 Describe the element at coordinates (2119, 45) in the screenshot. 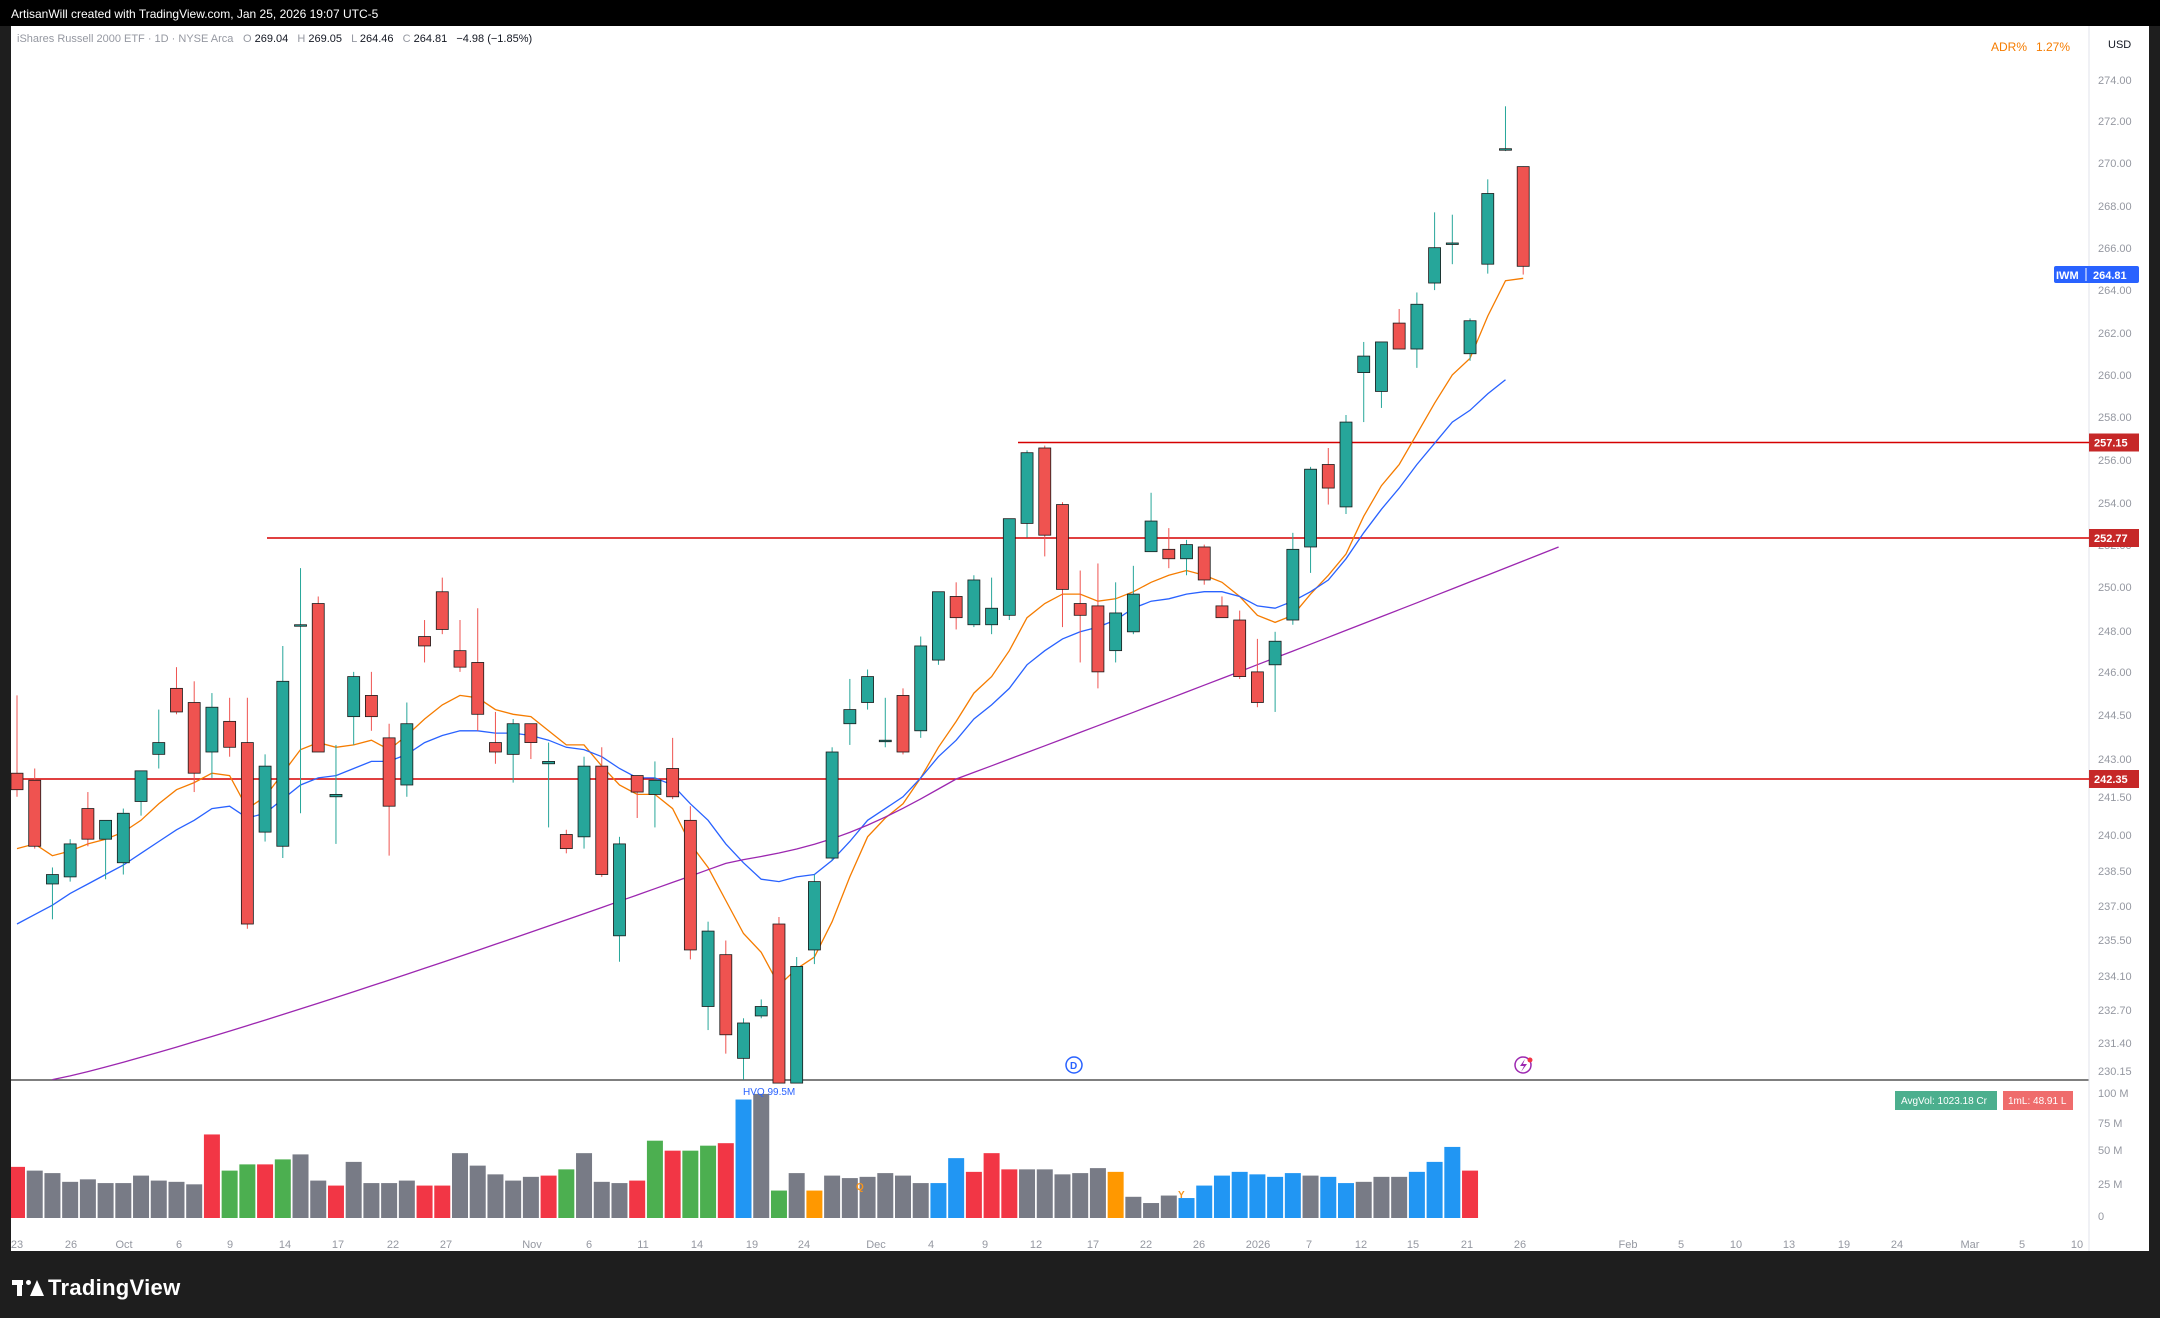

I see `currency-label: USD` at that location.